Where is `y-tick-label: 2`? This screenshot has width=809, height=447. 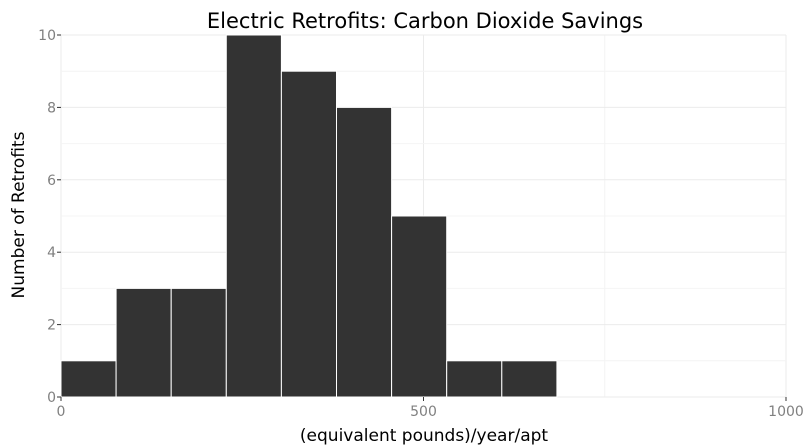 y-tick-label: 2 is located at coordinates (51, 326).